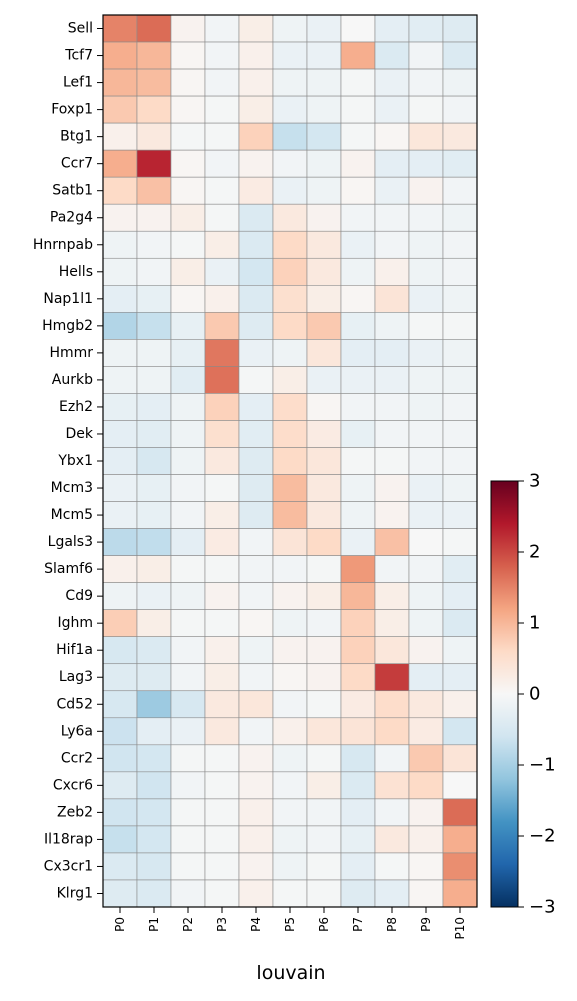 The image size is (577, 1001). What do you see at coordinates (72, 380) in the screenshot?
I see `y-tick-label: Aurkb` at bounding box center [72, 380].